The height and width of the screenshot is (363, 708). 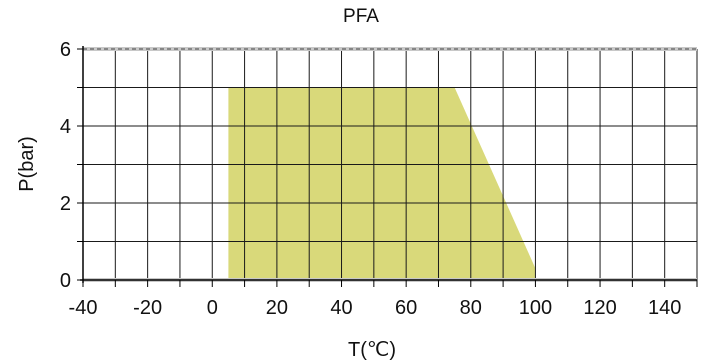 I want to click on x-tick-label: 60, so click(x=406, y=308).